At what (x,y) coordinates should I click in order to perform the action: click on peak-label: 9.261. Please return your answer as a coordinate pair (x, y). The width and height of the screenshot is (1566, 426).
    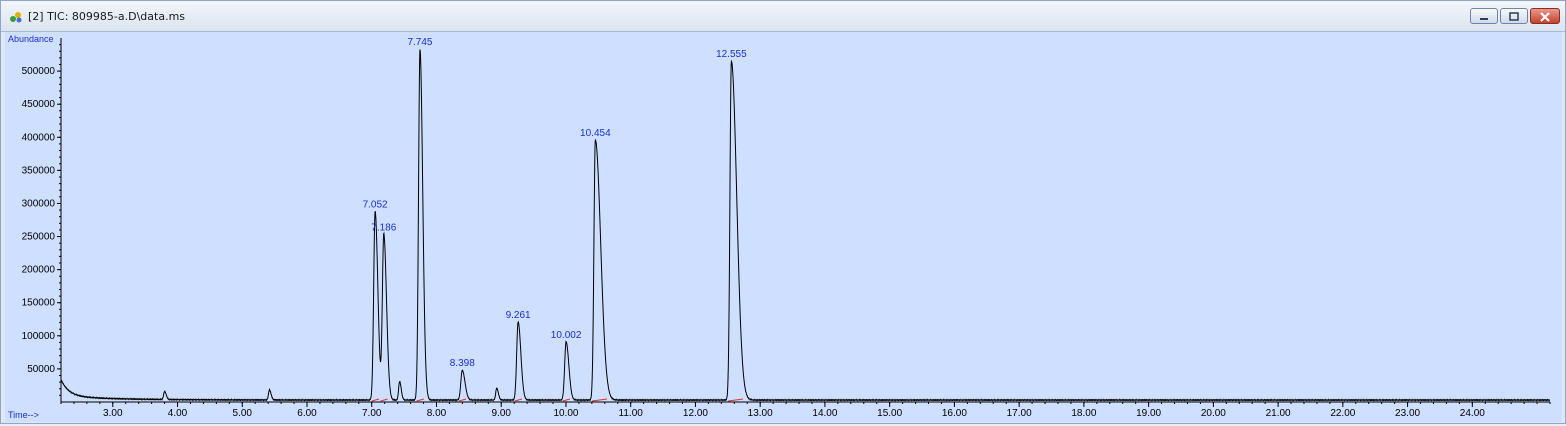
    Looking at the image, I should click on (518, 315).